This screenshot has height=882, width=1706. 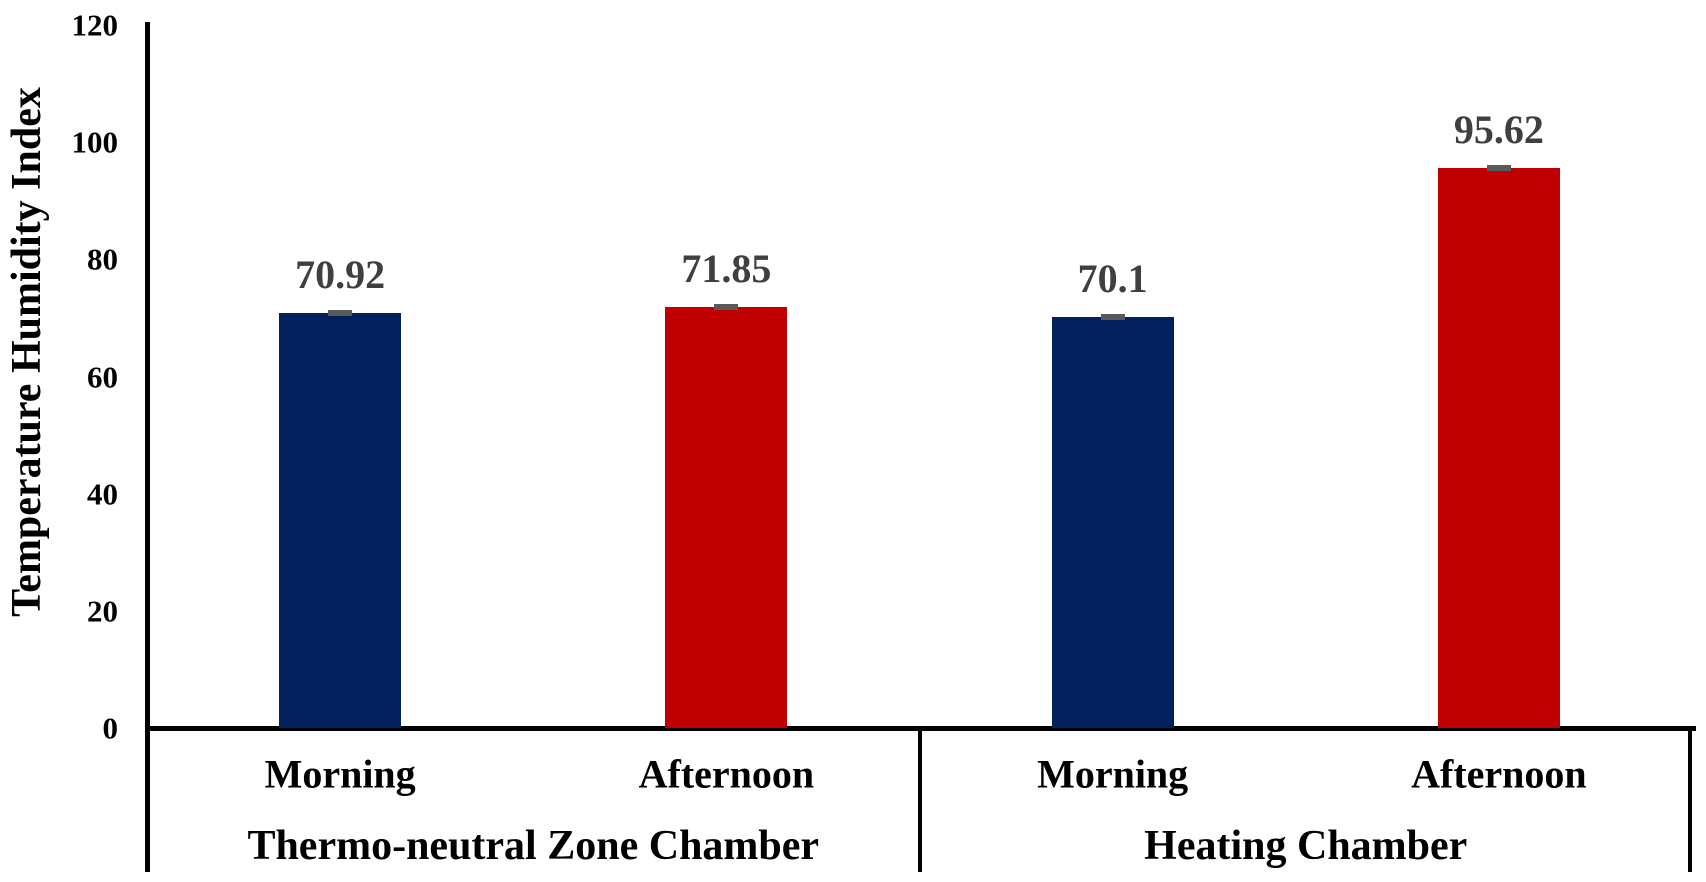 I want to click on value-label-heating-chamber-morning: 70.1, so click(x=1112, y=279).